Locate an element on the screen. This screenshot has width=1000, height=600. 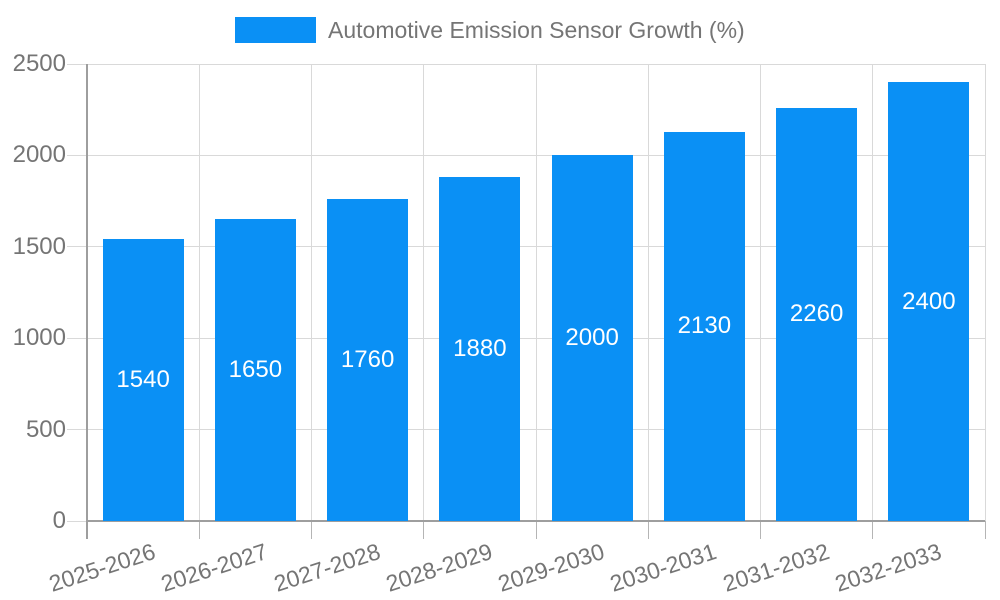
bar-value-label: 2000 is located at coordinates (592, 338).